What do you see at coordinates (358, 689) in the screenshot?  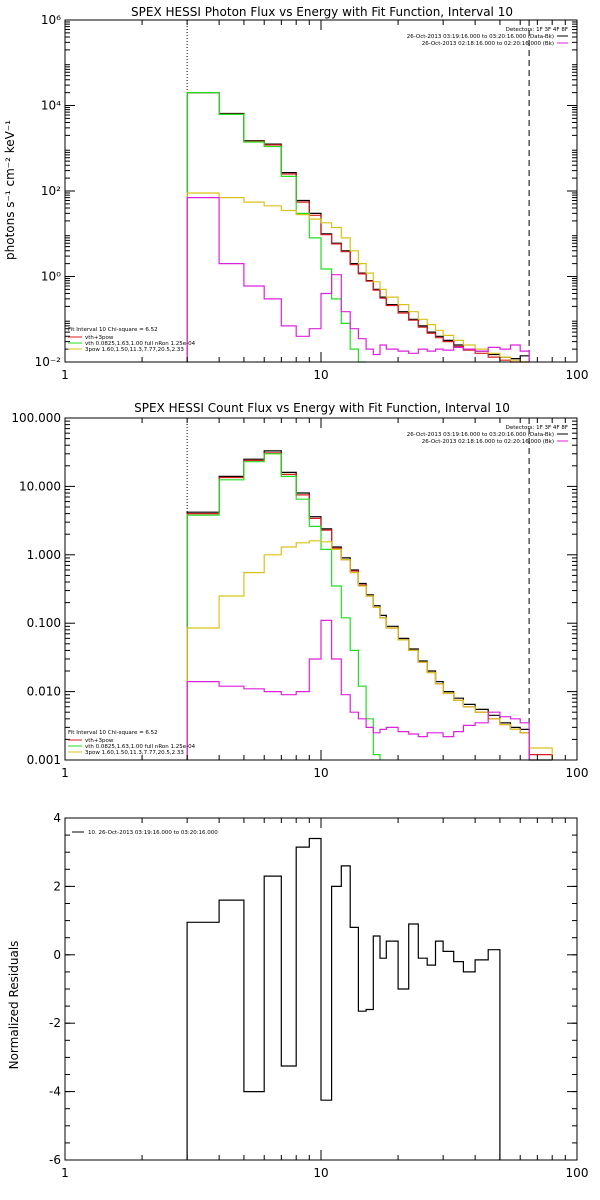 I see `count-flux-series-residual_background` at bounding box center [358, 689].